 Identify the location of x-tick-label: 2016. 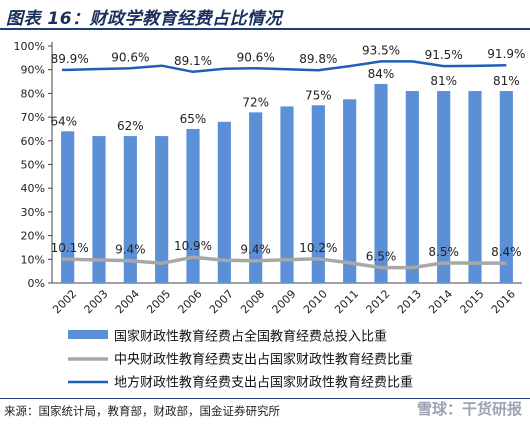
(503, 301).